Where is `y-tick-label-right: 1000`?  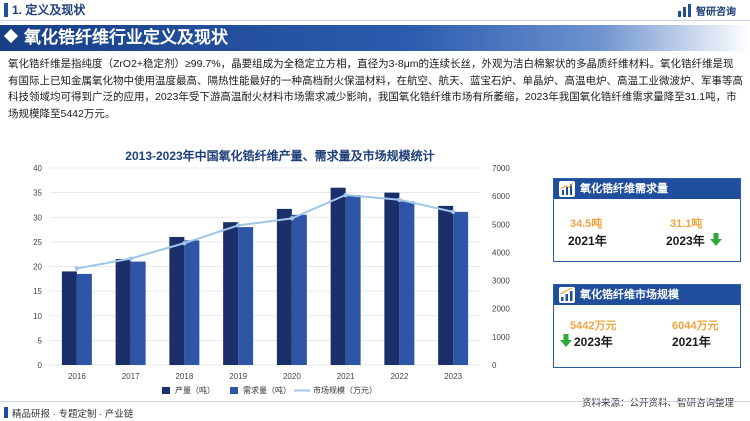 y-tick-label-right: 1000 is located at coordinates (501, 337).